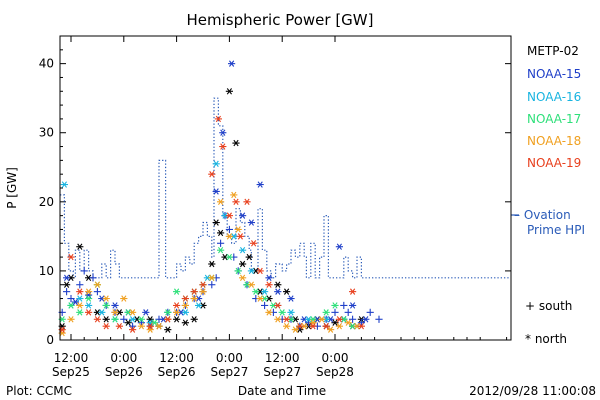 The width and height of the screenshot is (600, 400). Describe the element at coordinates (46, 64) in the screenshot. I see `y-tick-label: 40` at that location.